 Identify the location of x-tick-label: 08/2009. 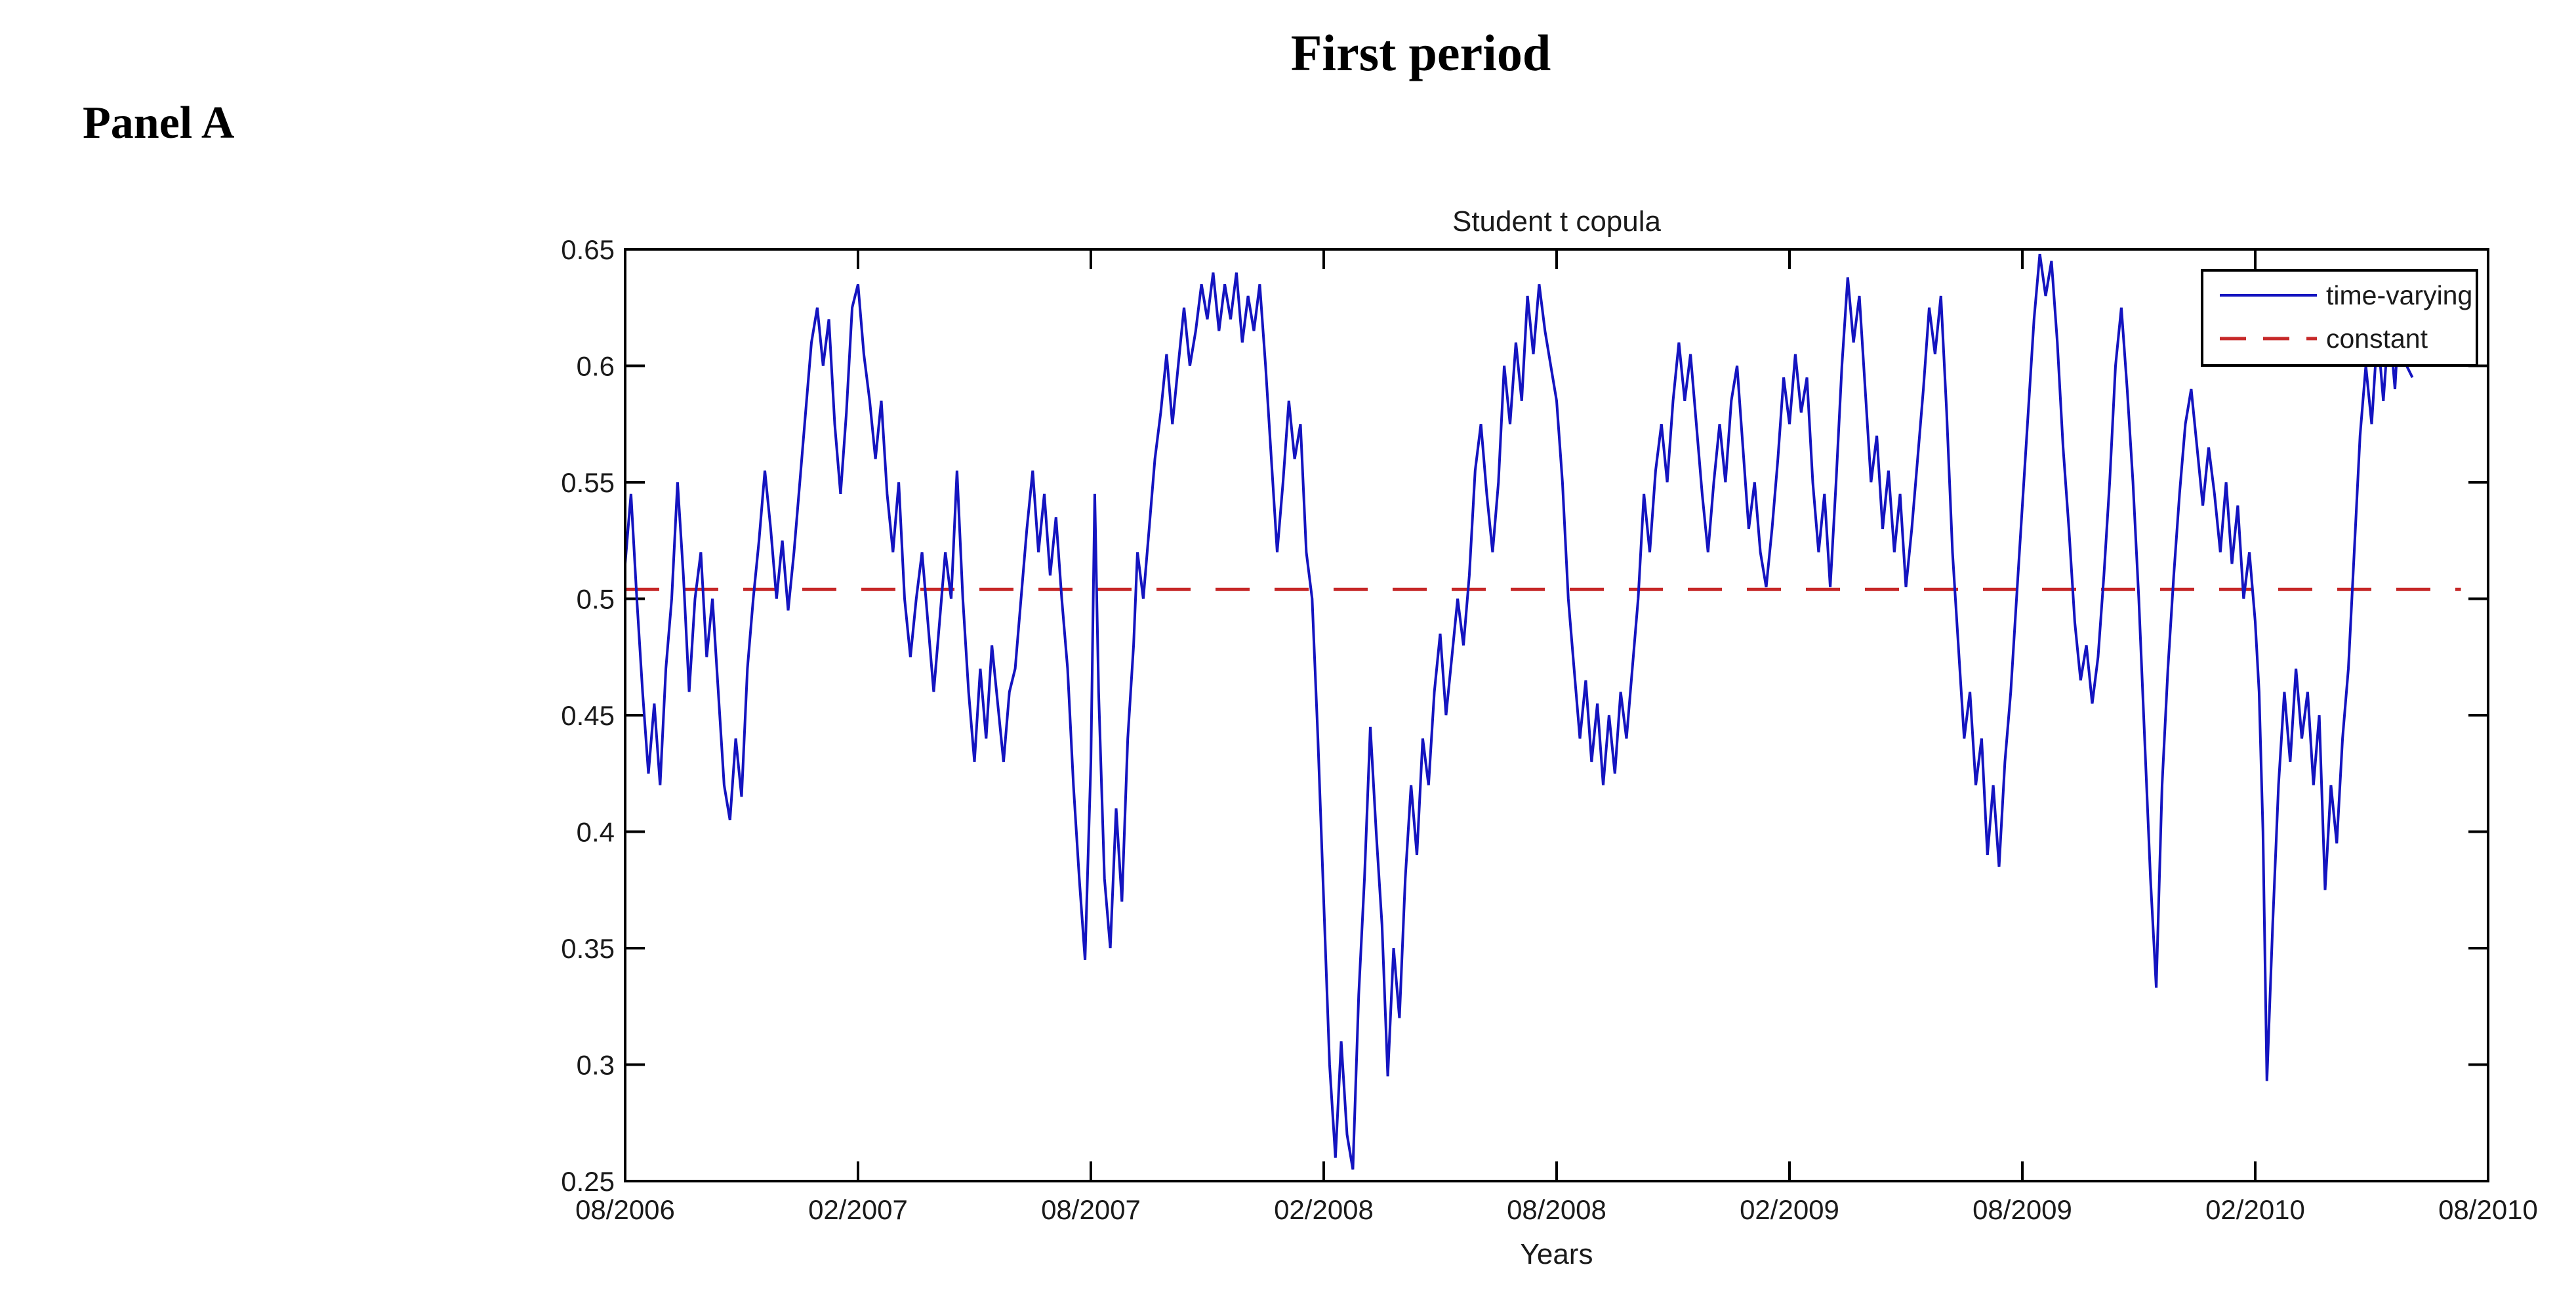
(2022, 1210).